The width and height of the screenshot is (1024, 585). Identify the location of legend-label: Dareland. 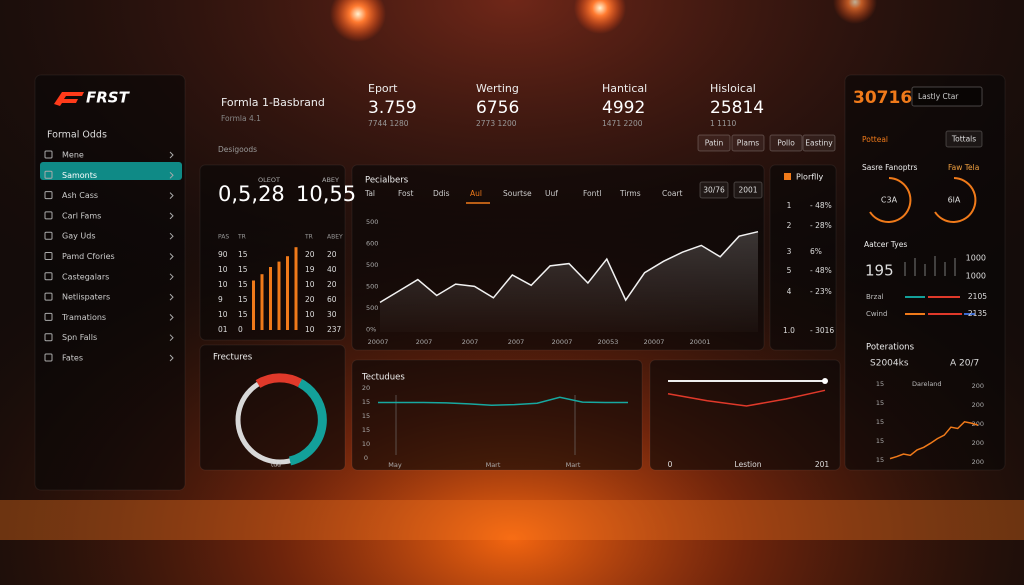
(927, 384).